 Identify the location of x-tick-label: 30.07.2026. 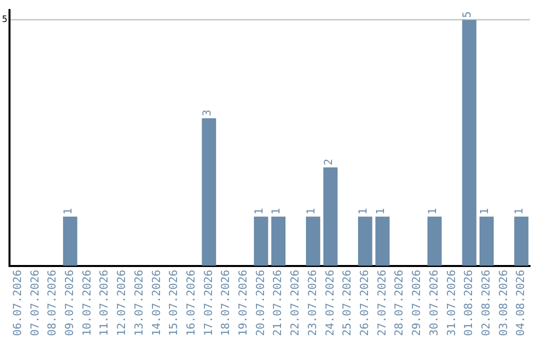
(433, 303).